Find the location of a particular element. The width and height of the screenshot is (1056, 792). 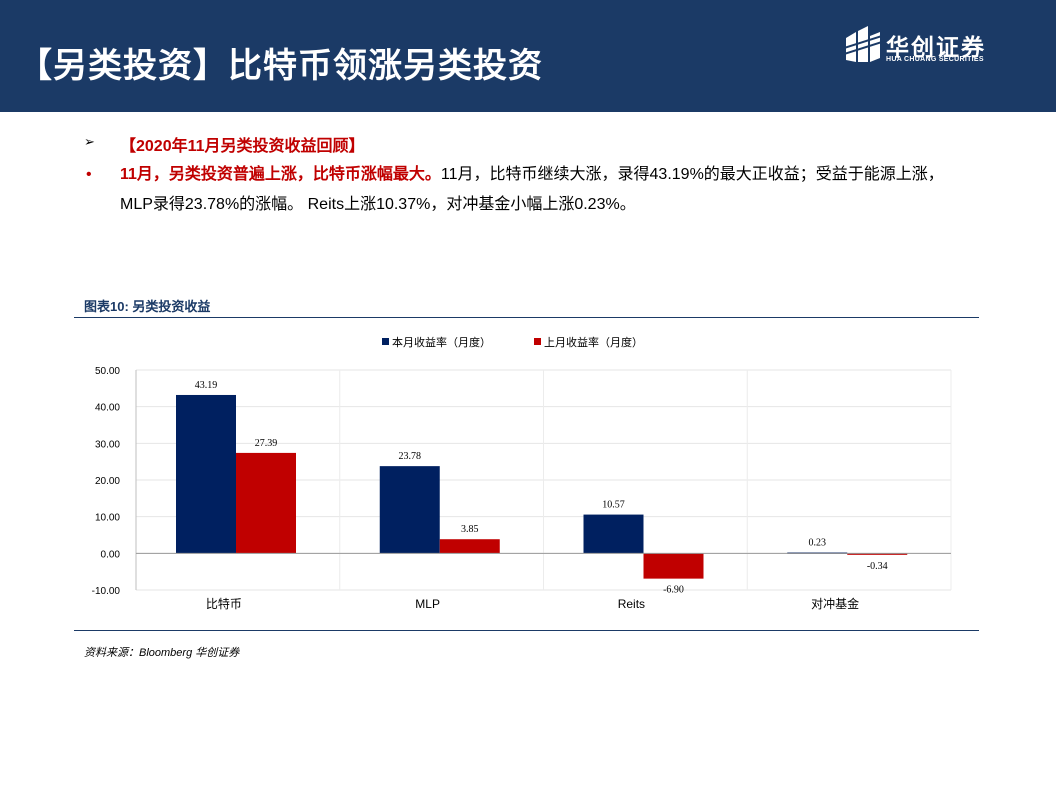

data-label: 3.85 is located at coordinates (470, 529).